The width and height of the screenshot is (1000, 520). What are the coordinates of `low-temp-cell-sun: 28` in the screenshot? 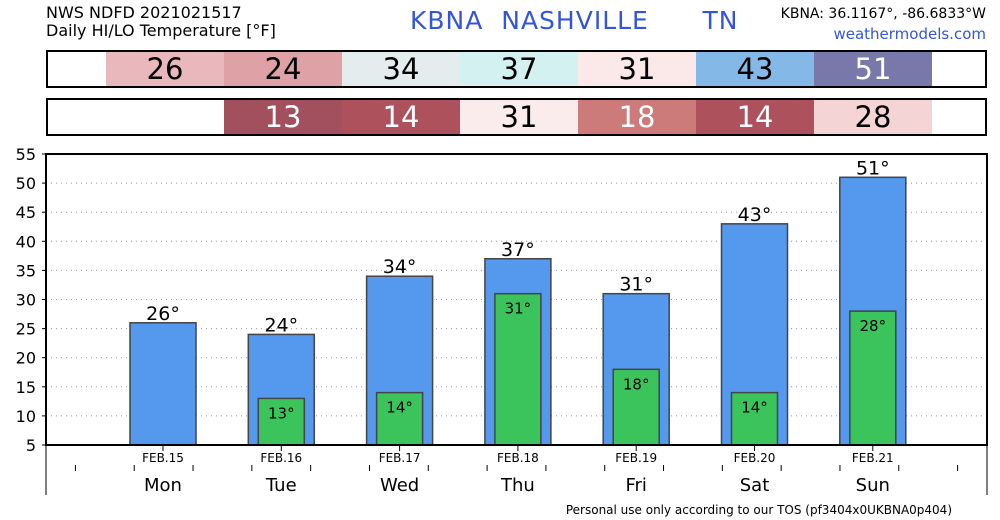 It's located at (873, 117).